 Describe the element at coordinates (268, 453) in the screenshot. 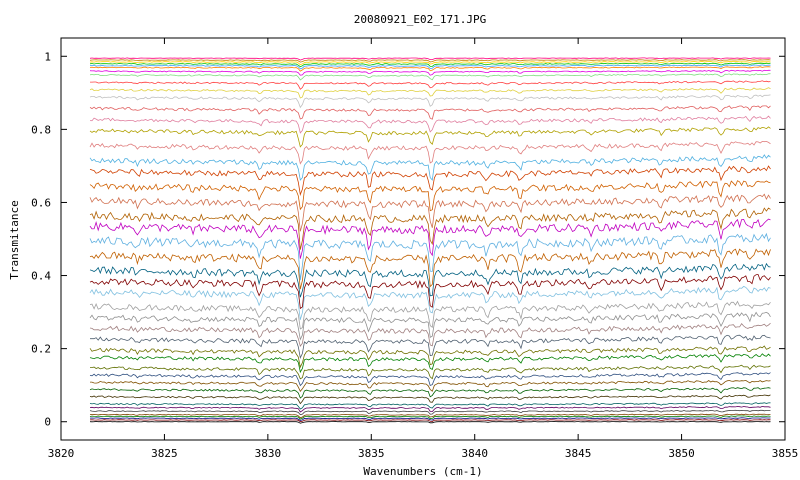

I see `x-tick-label: 3830` at that location.